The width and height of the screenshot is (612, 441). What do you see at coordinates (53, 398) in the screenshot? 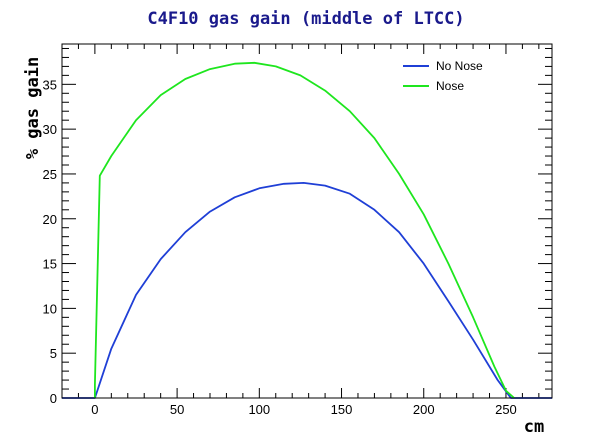
I see `y-tick-label: 0` at bounding box center [53, 398].